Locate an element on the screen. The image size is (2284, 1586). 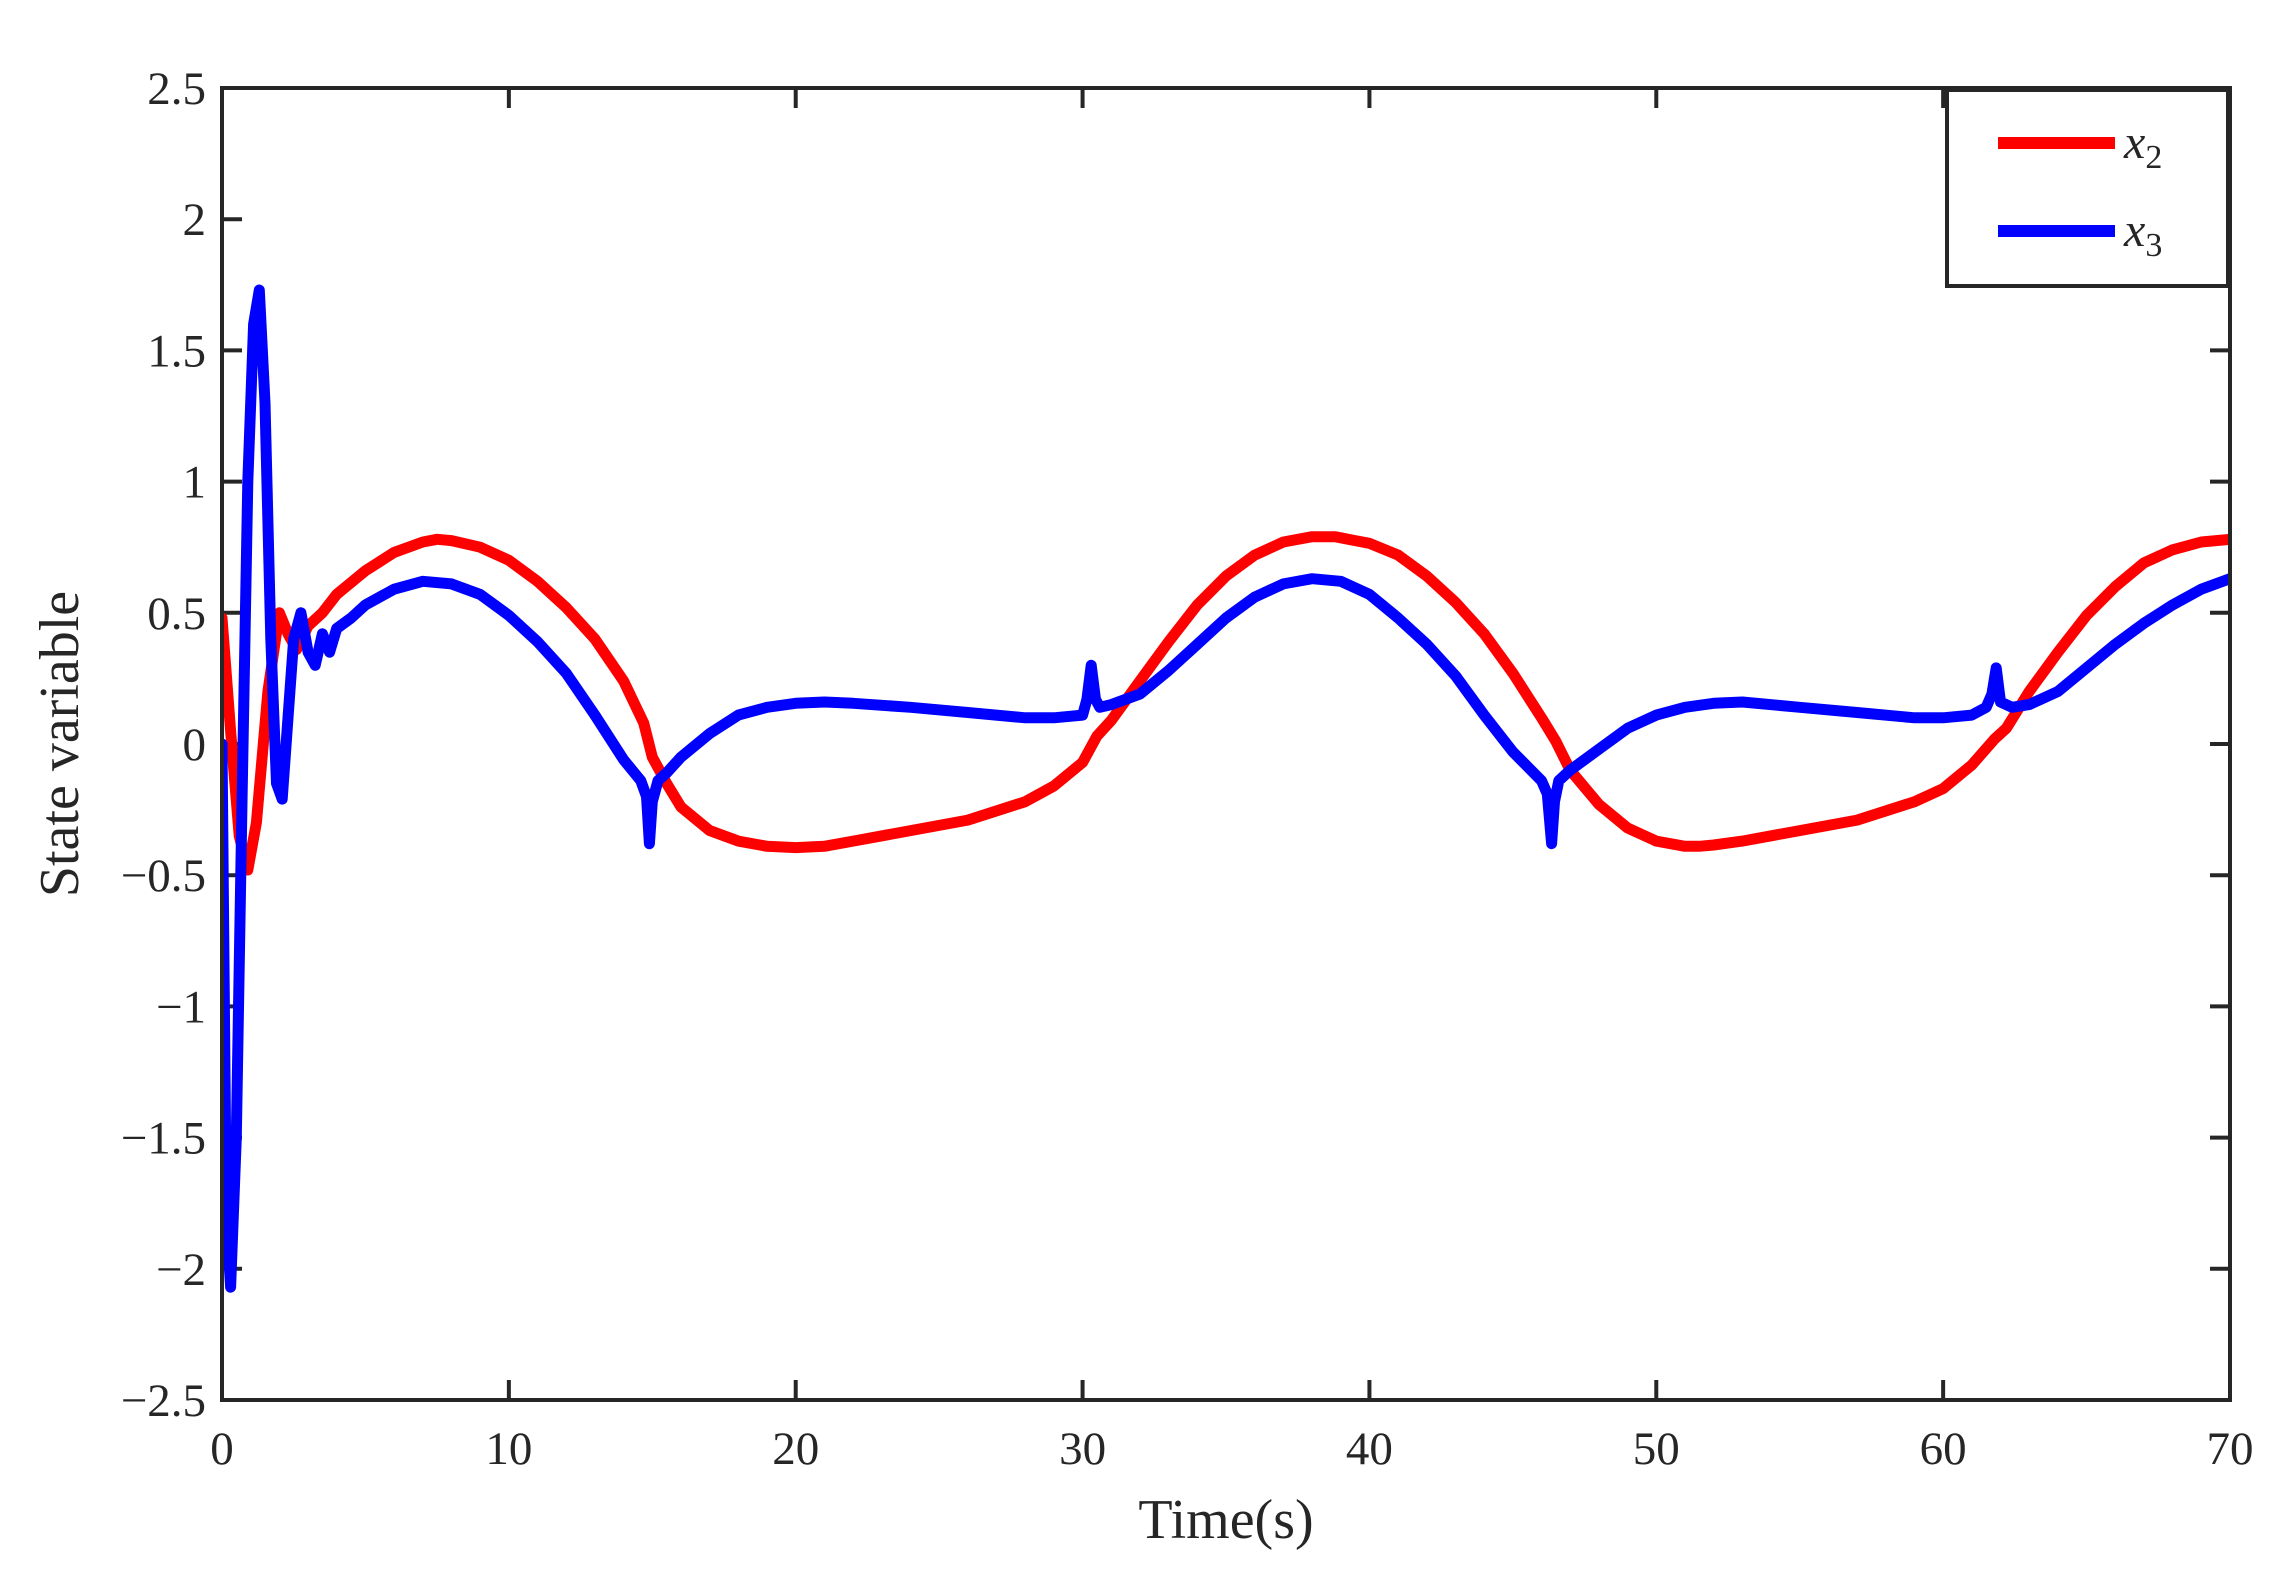
y-tick-label: 0.5 is located at coordinates (176, 614).